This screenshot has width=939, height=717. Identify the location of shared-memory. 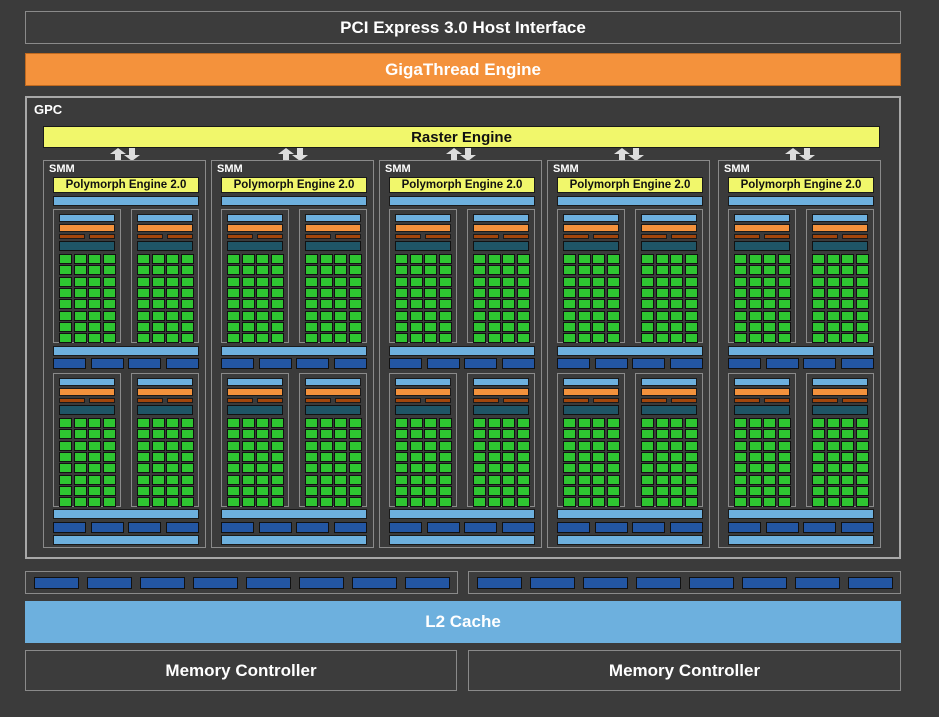
(126, 514).